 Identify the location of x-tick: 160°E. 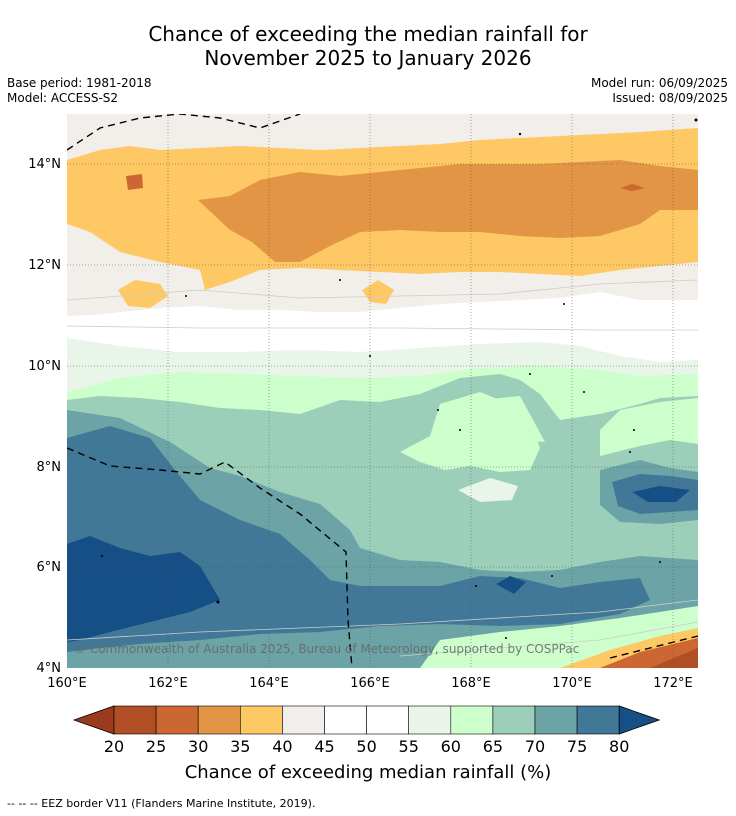
(67, 683).